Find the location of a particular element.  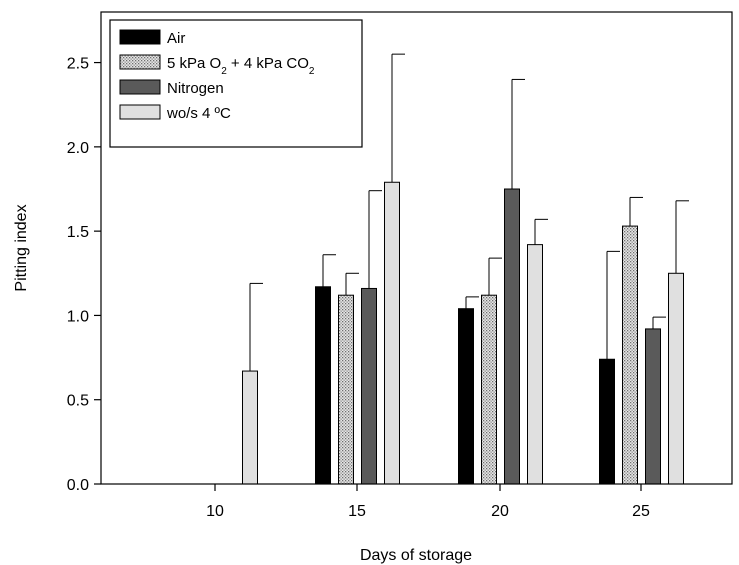

y-axis: 0.0 0.5 1.0 1.5 2.0 2.5 is located at coordinates (84, 275).